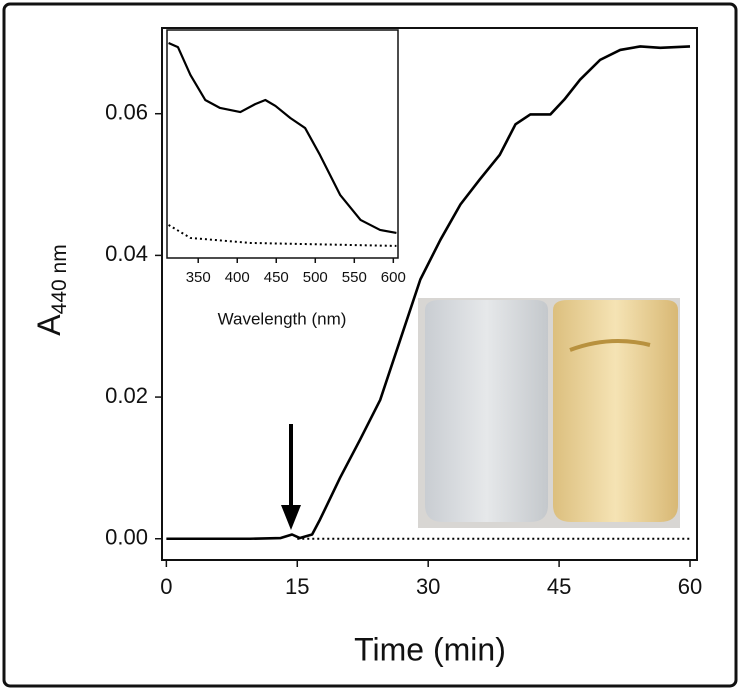 The height and width of the screenshot is (690, 740). I want to click on cuvette-photo, so click(549, 413).